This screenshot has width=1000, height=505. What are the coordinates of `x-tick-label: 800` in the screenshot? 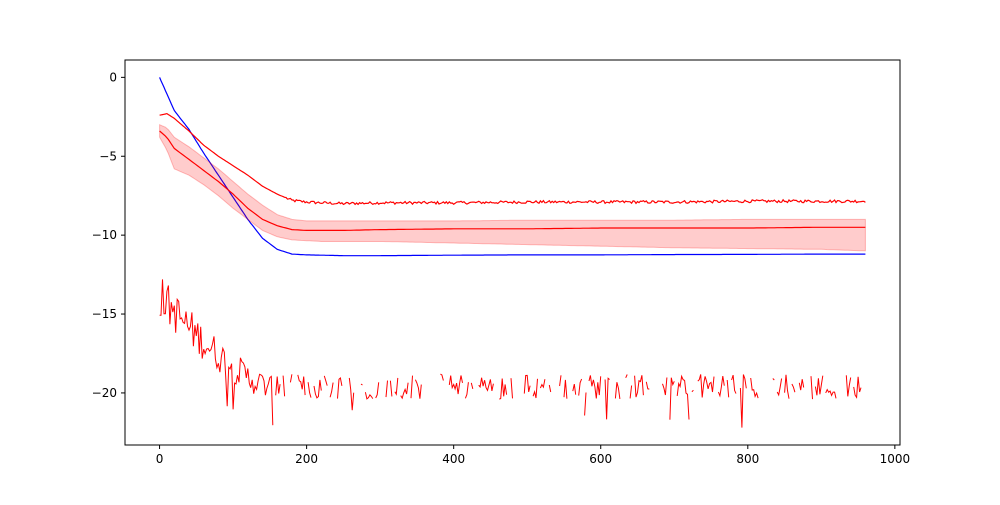 It's located at (747, 459).